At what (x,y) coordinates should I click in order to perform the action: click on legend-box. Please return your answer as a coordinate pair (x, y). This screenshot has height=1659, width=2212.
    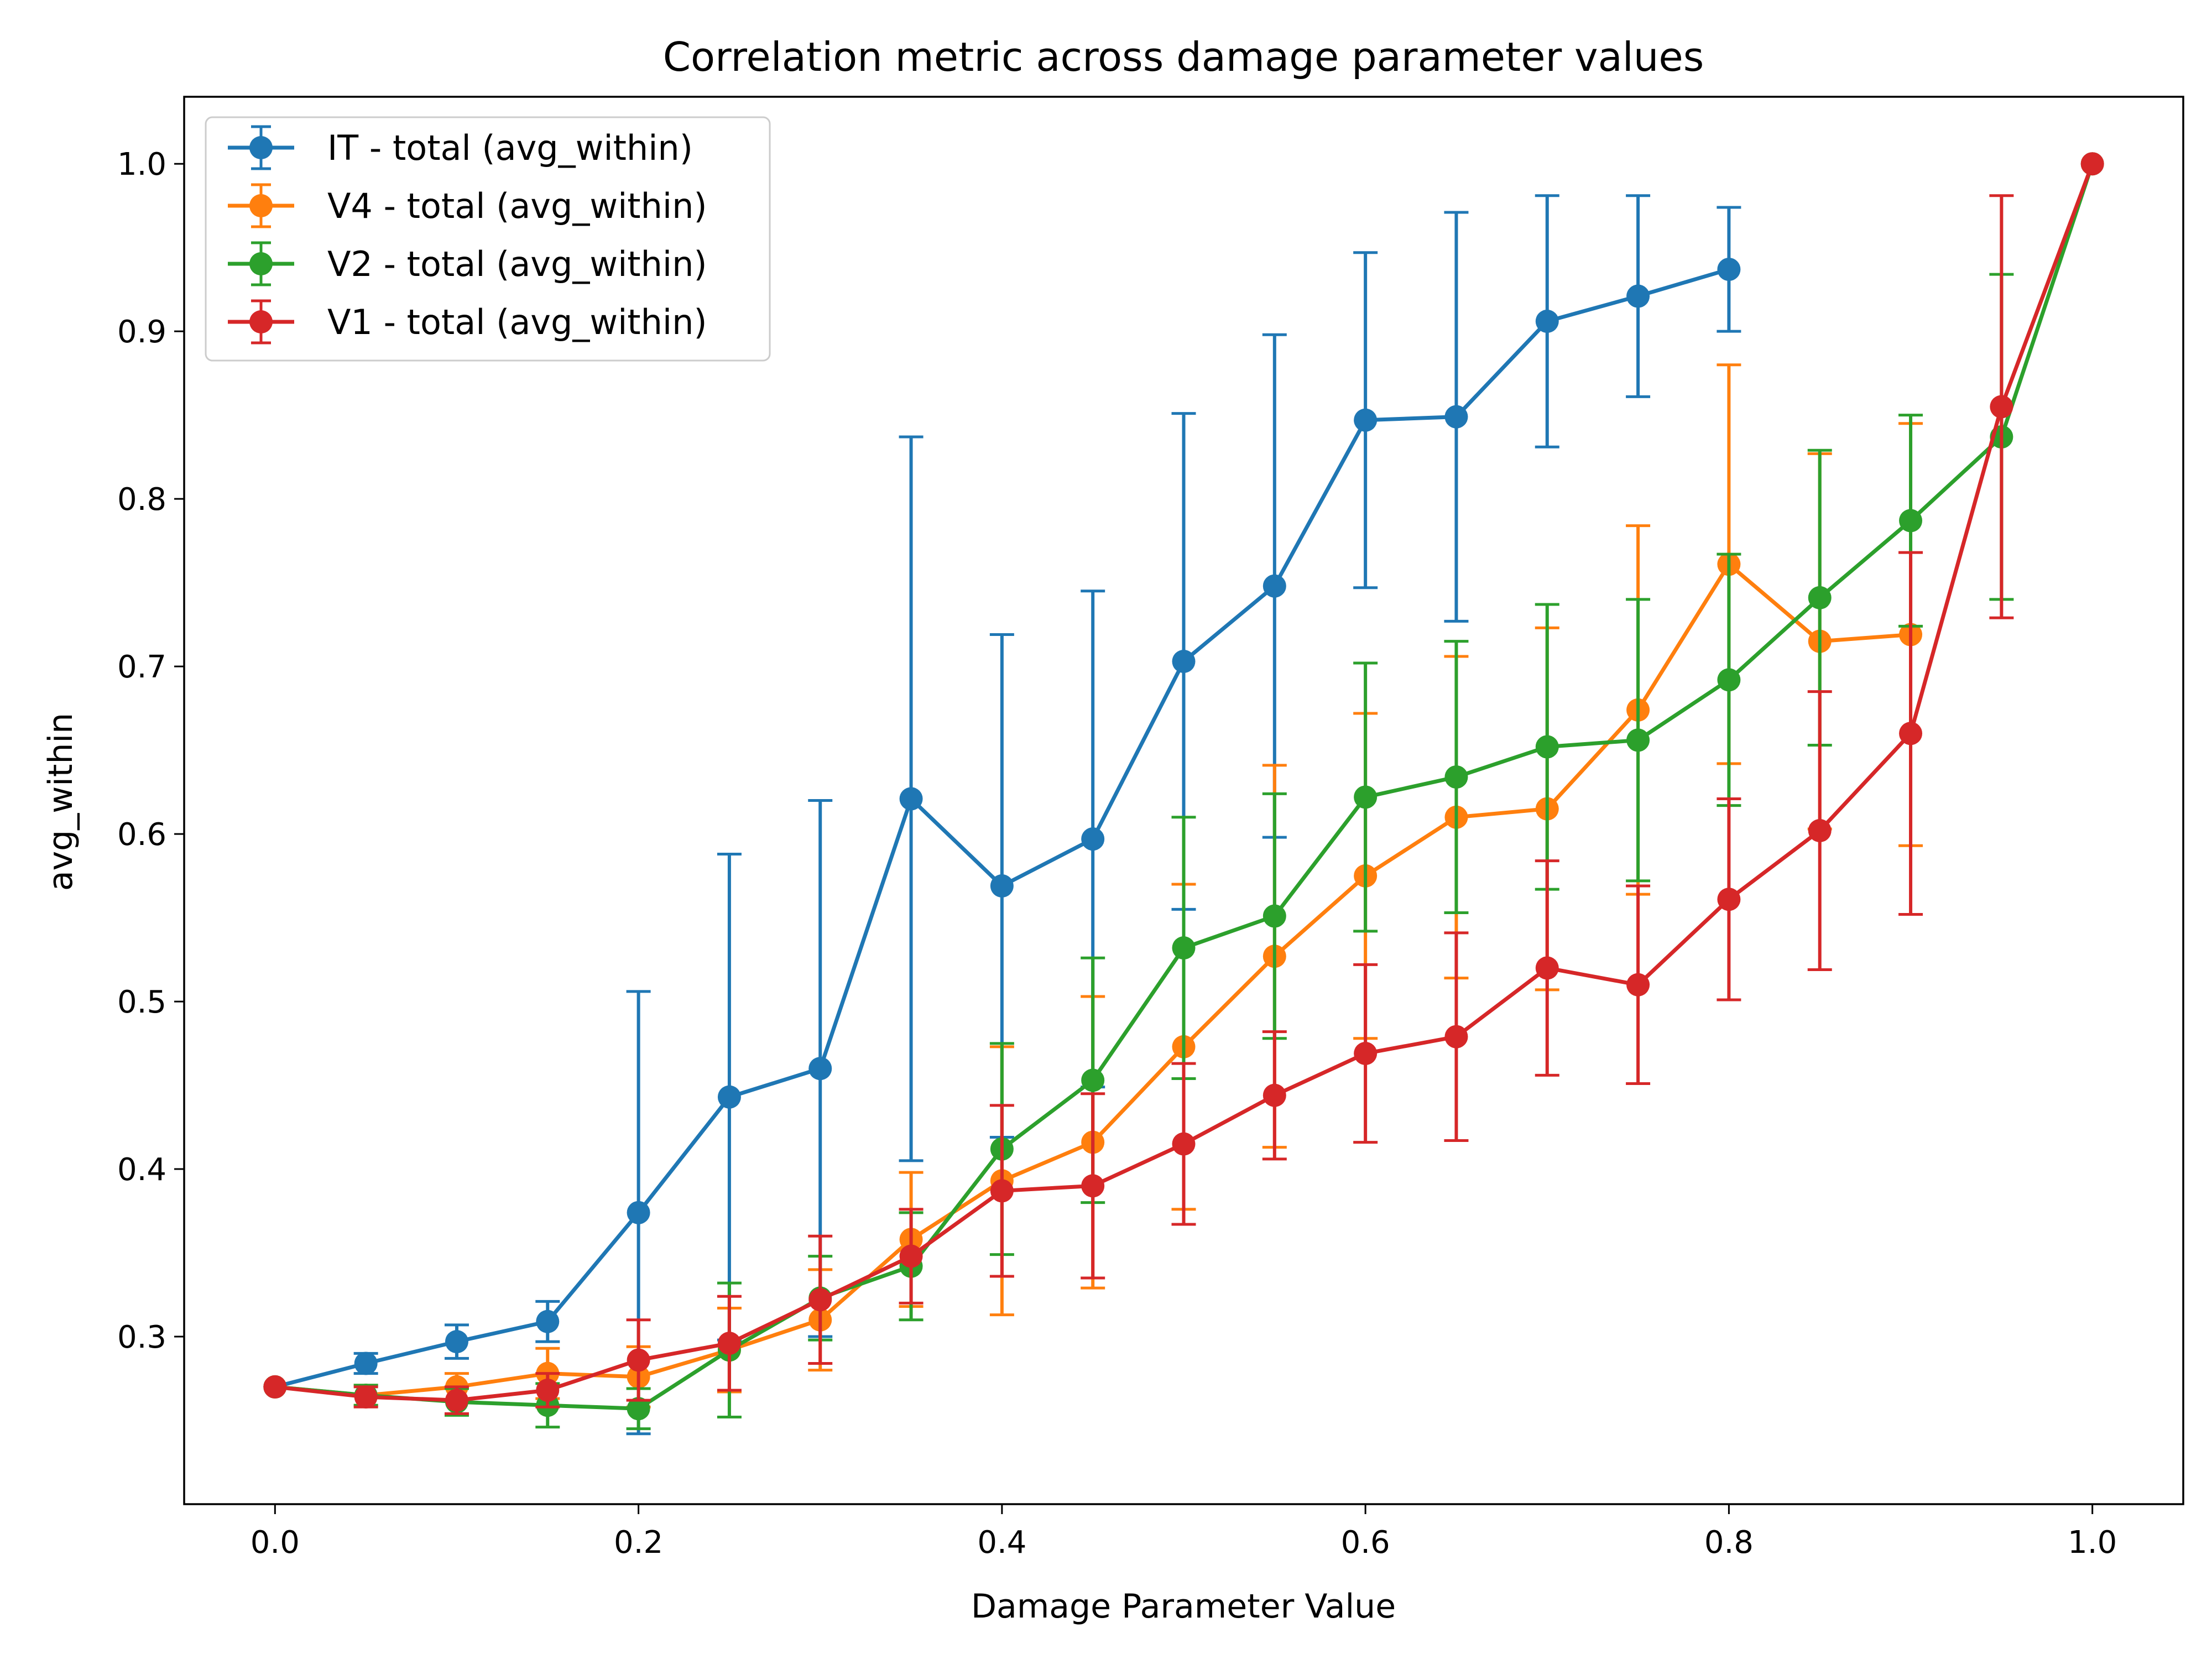
    Looking at the image, I should click on (488, 239).